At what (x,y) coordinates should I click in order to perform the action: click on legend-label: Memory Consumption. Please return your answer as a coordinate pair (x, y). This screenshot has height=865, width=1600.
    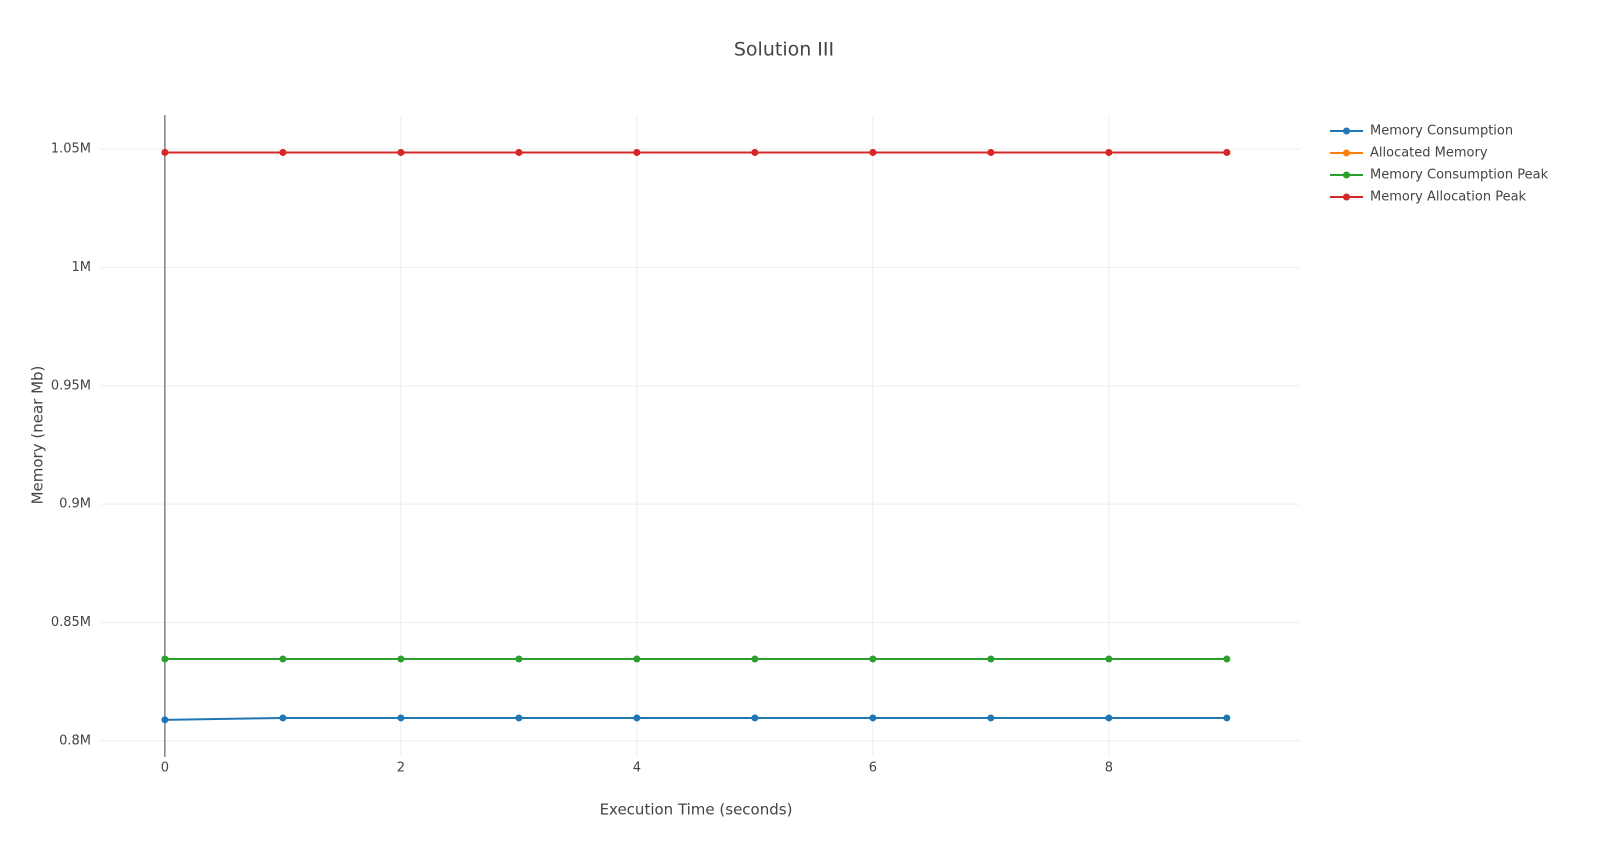
    Looking at the image, I should click on (1441, 131).